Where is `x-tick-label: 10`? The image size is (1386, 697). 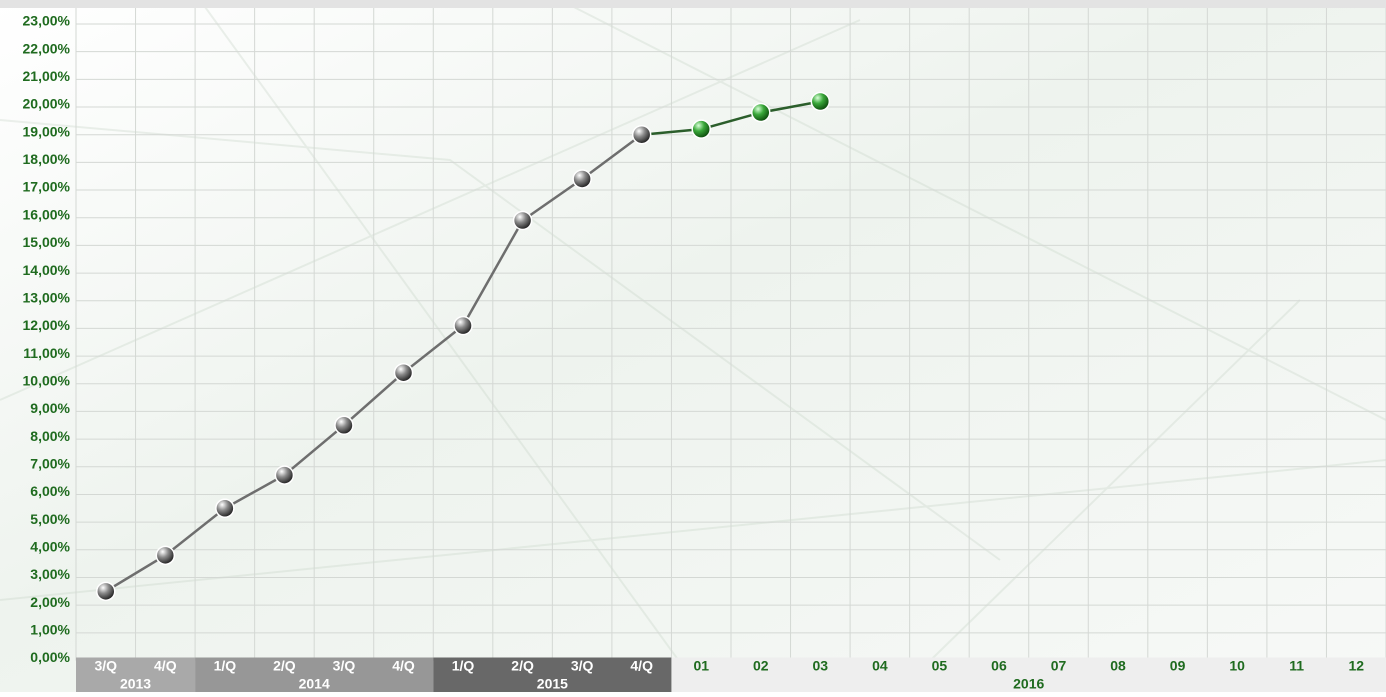
x-tick-label: 10 is located at coordinates (1237, 666).